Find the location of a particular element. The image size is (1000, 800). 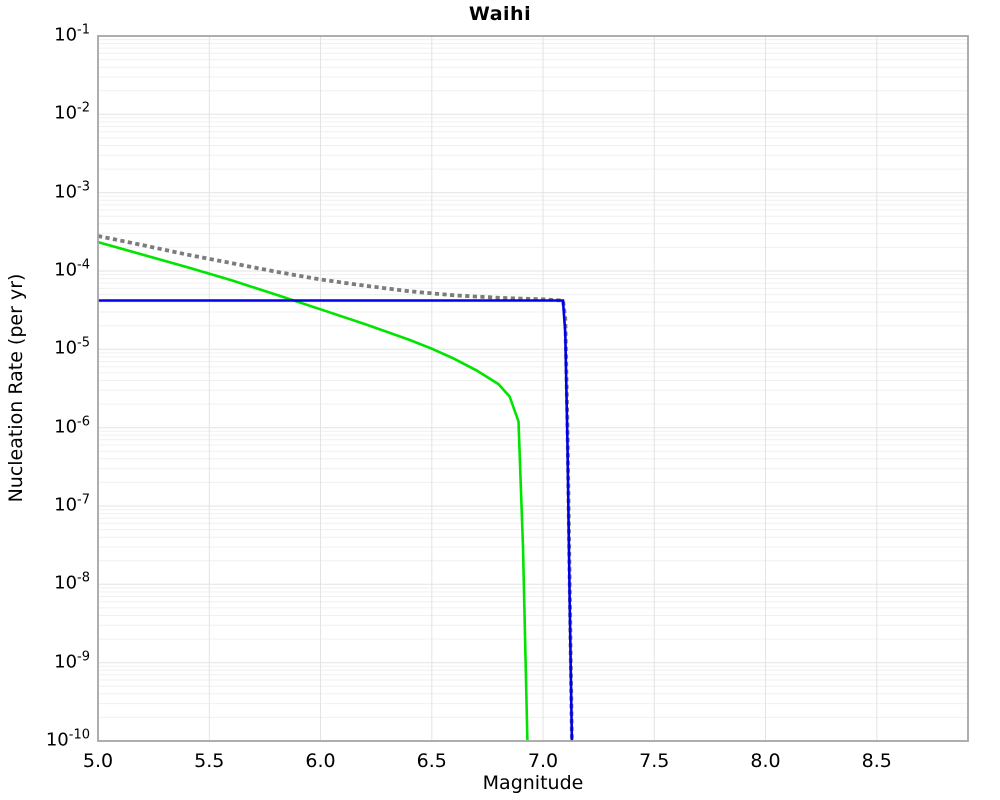

y-tick-label: 10⁻² is located at coordinates (72, 112).